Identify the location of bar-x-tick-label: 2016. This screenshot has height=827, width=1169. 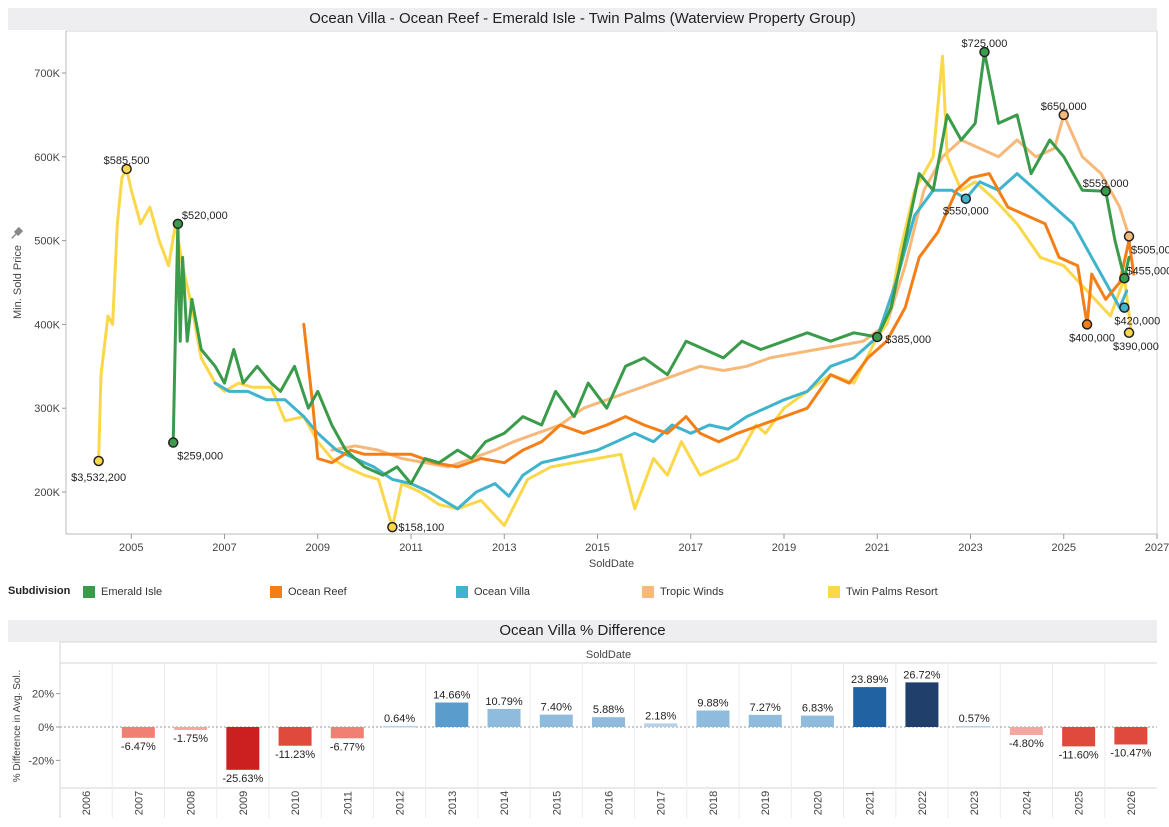
(610, 803).